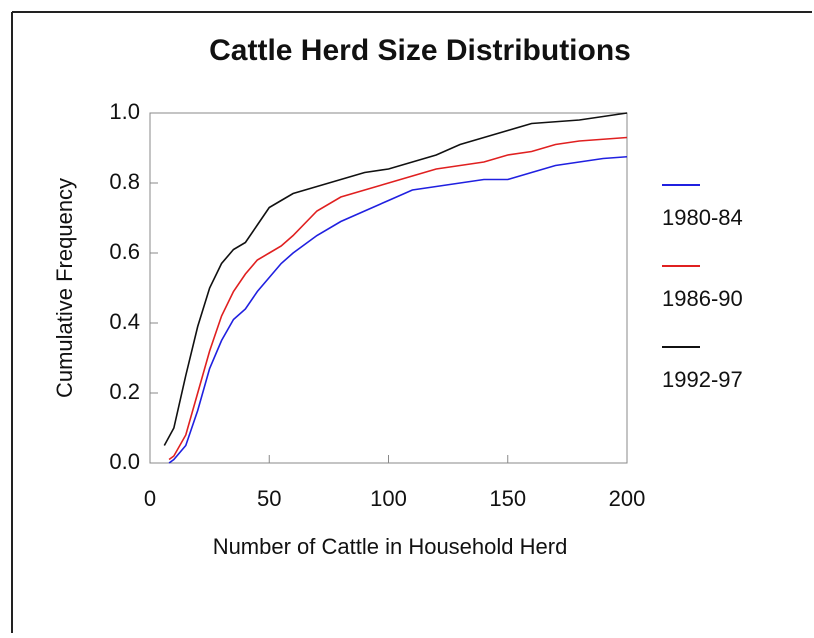  Describe the element at coordinates (269, 498) in the screenshot. I see `x-tick-label: 50` at that location.